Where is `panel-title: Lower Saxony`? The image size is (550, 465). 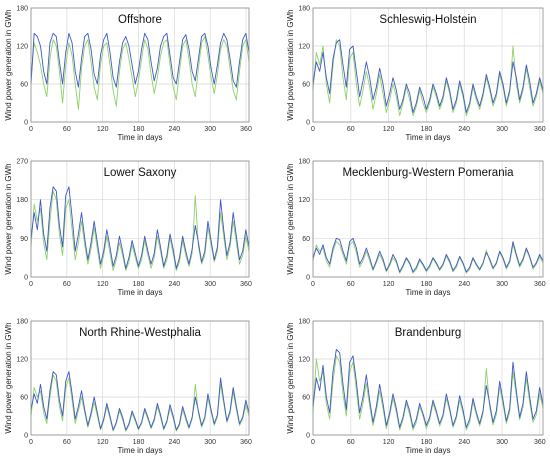 panel-title: Lower Saxony is located at coordinates (140, 173).